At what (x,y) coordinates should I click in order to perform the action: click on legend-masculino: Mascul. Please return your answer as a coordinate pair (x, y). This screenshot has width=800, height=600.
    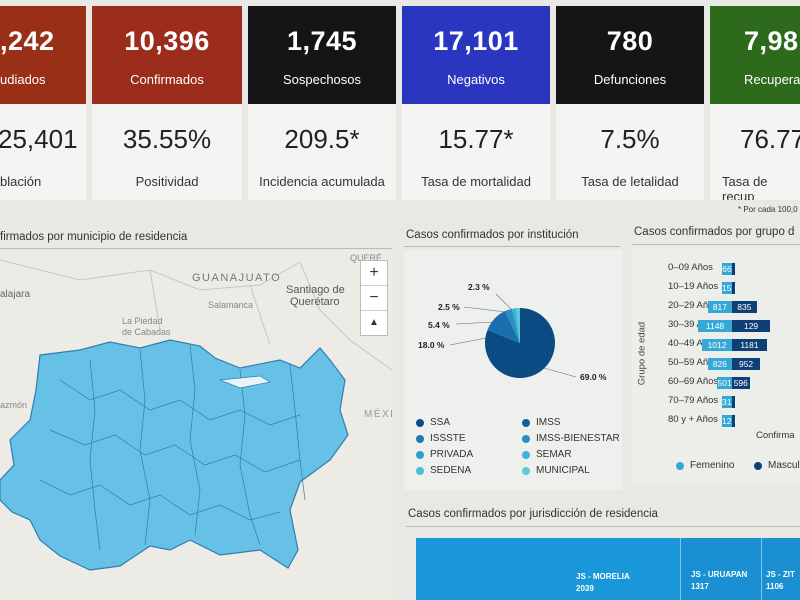
    Looking at the image, I should click on (777, 465).